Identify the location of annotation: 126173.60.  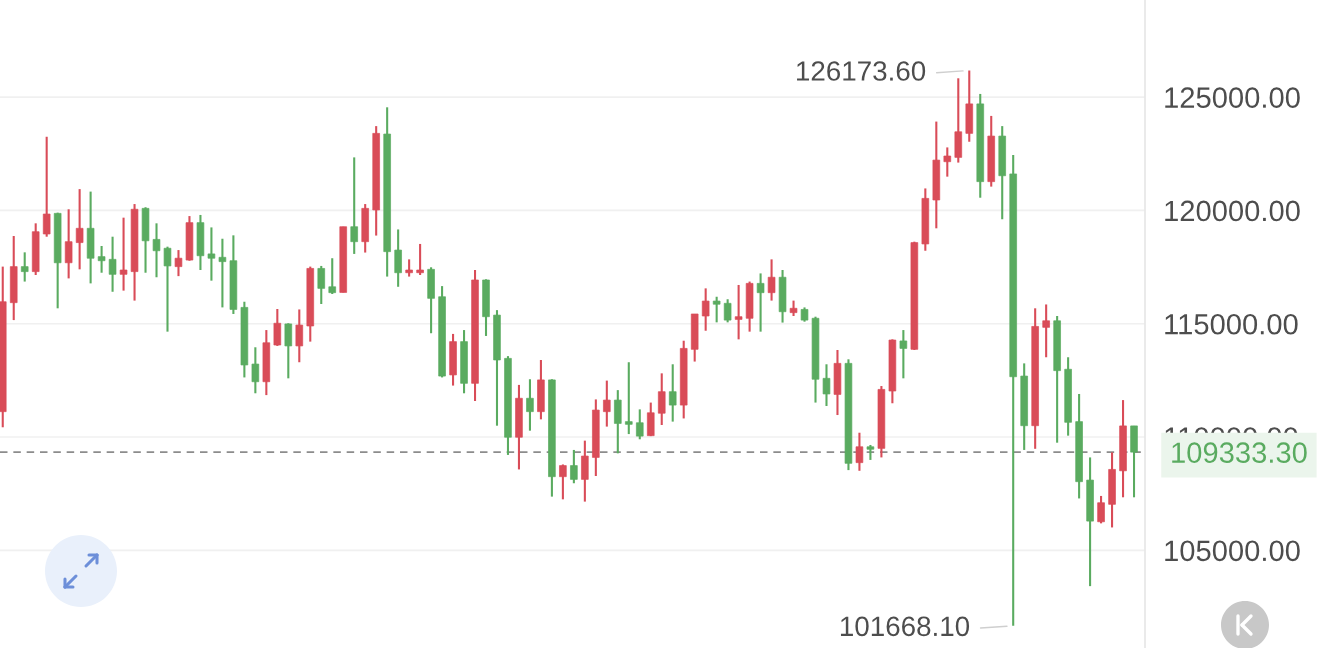
(861, 71).